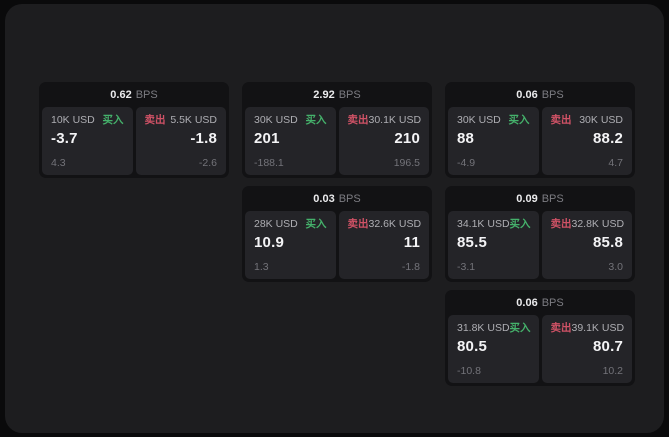 Image resolution: width=669 pixels, height=437 pixels. I want to click on buy-quote-panel: 30K USD 买入 88 -4.9, so click(493, 141).